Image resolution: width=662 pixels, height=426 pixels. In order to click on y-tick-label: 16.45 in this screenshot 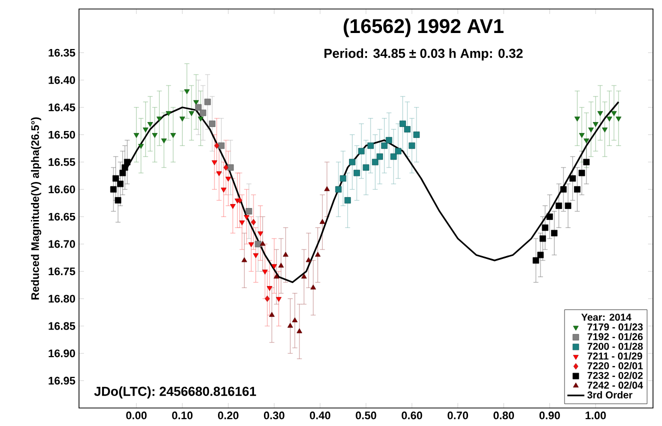, I will do `click(62, 108)`.